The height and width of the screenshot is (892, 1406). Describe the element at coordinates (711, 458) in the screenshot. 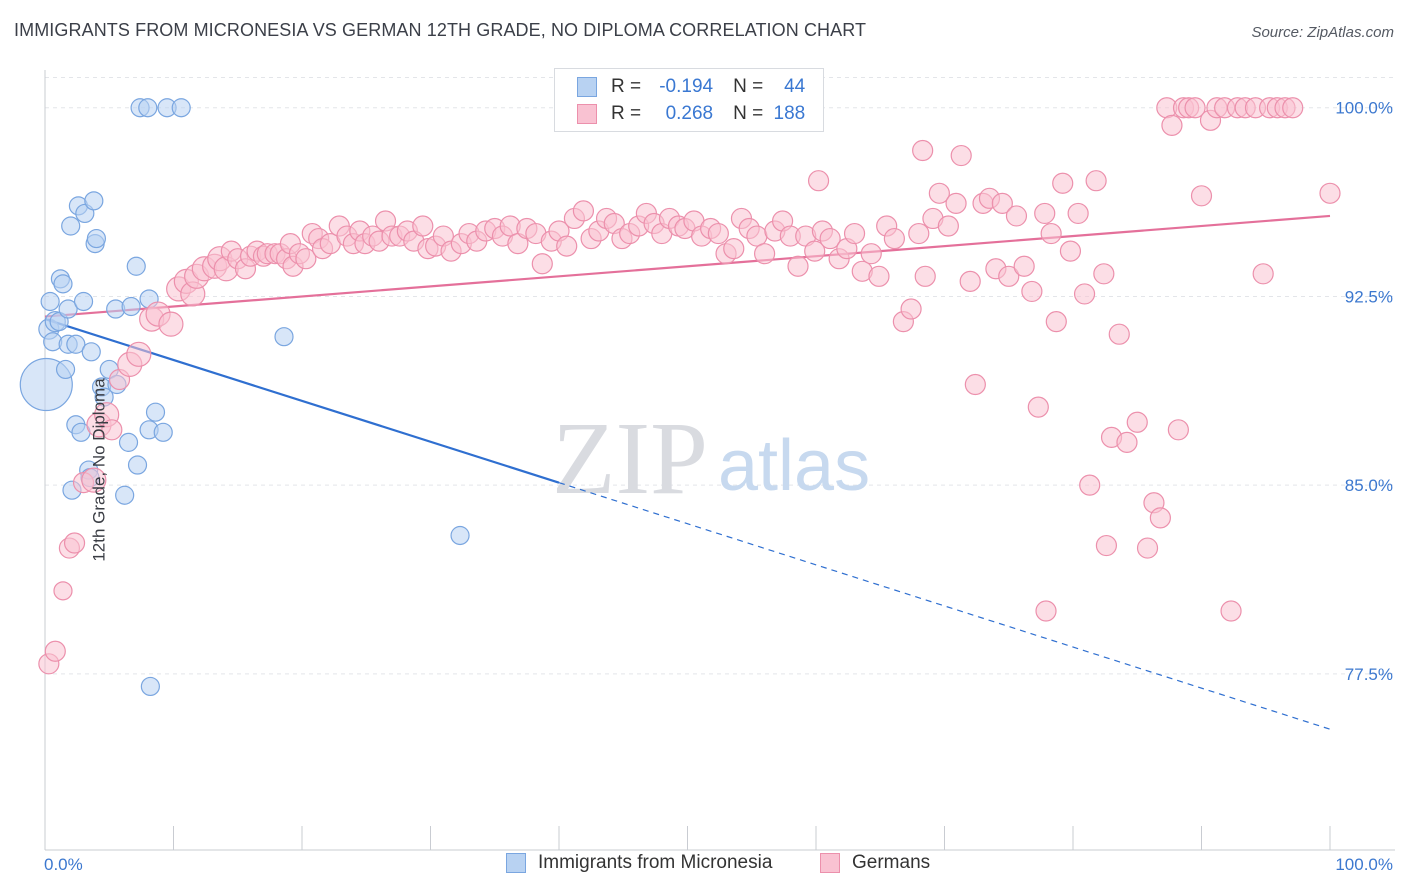

I see `zipatlas-watermark: ZIP atlas` at that location.